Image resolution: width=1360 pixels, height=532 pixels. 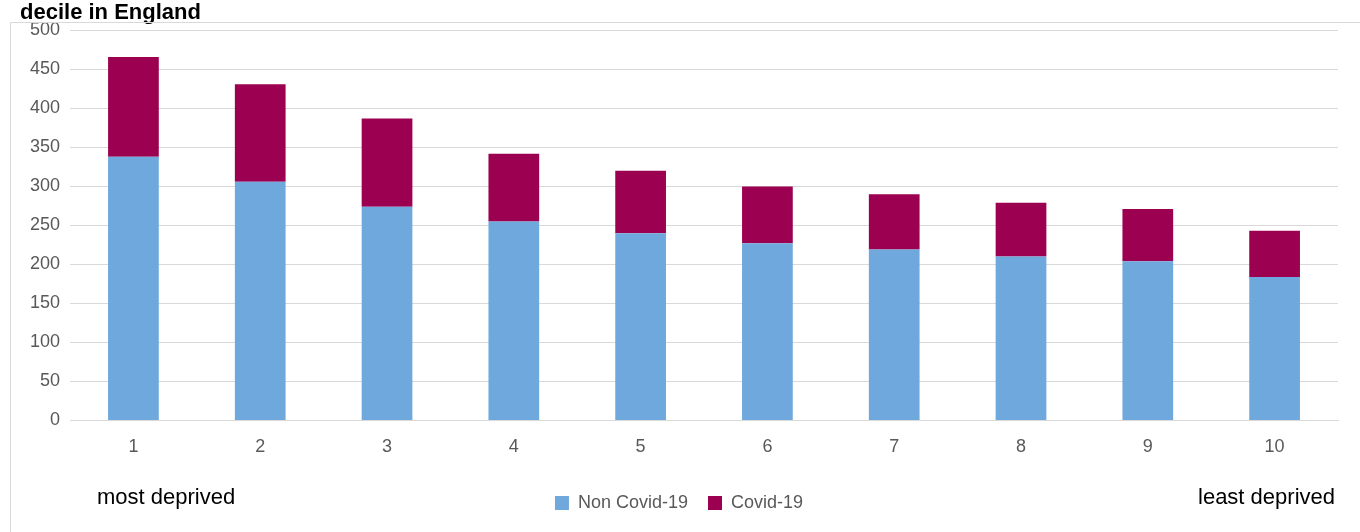 What do you see at coordinates (767, 501) in the screenshot?
I see `legend-label: Covid-19` at bounding box center [767, 501].